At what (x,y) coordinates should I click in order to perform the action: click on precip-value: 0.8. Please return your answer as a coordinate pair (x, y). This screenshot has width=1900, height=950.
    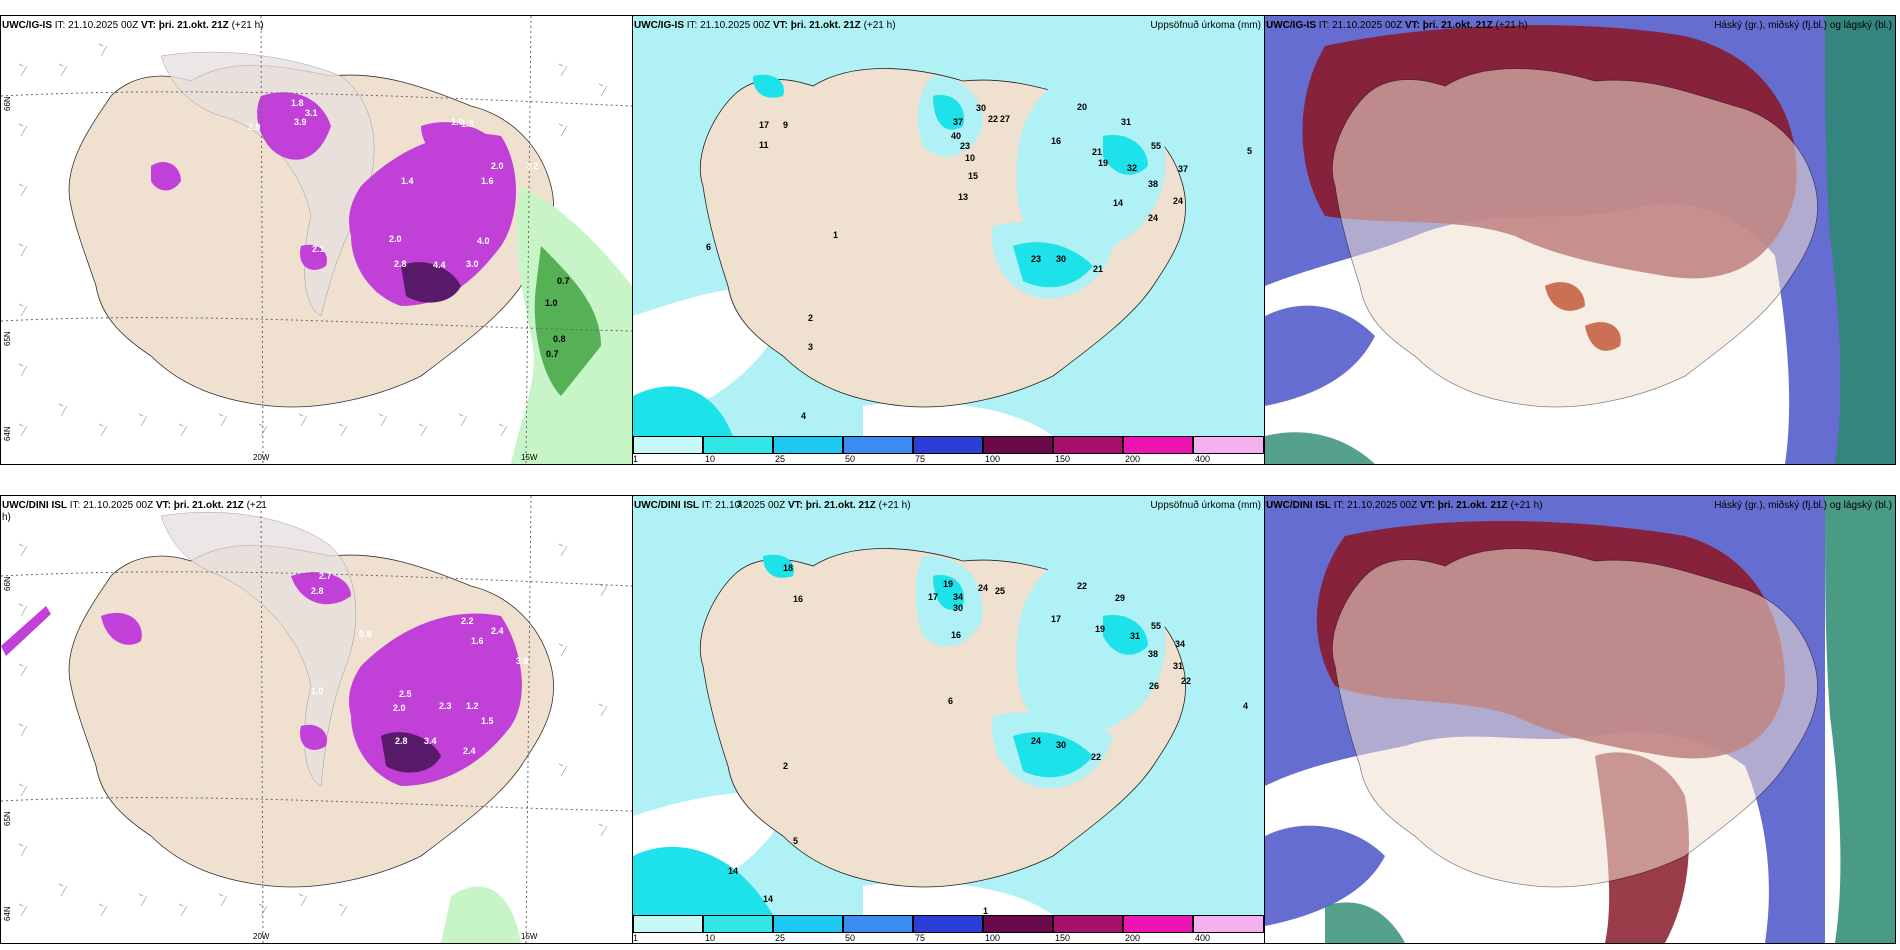
    Looking at the image, I should click on (365, 634).